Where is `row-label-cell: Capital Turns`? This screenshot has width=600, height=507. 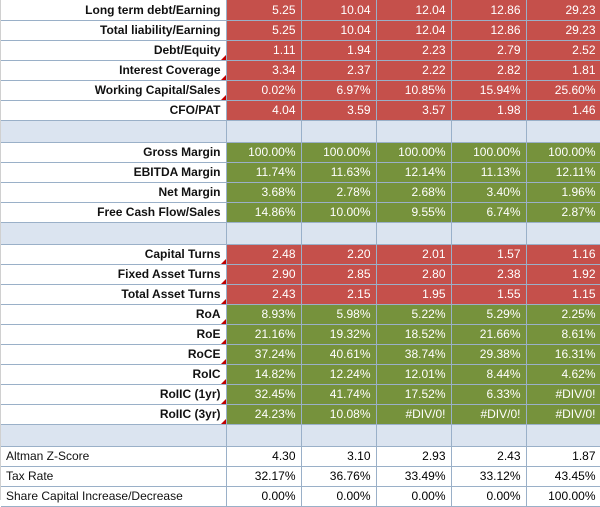
row-label-cell: Capital Turns is located at coordinates (114, 254).